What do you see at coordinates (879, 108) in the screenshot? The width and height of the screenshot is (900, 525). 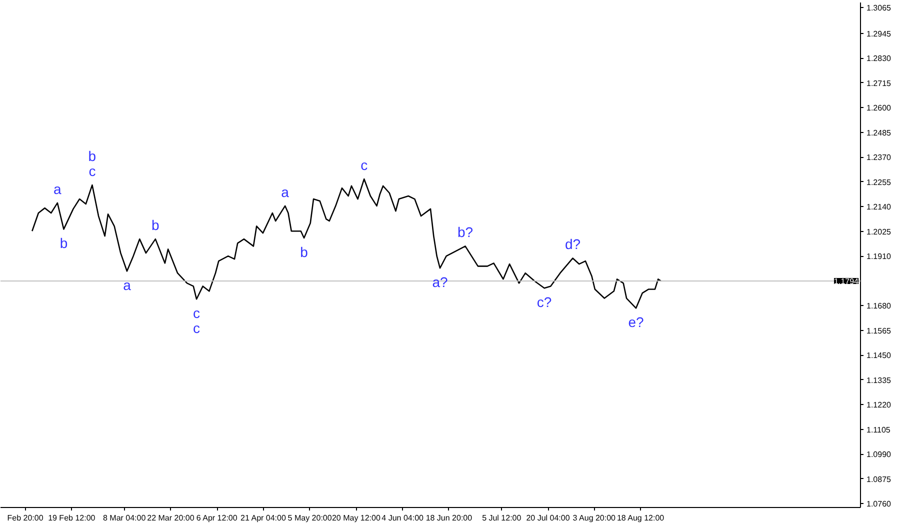 I see `y-tick-label: 1.2600` at bounding box center [879, 108].